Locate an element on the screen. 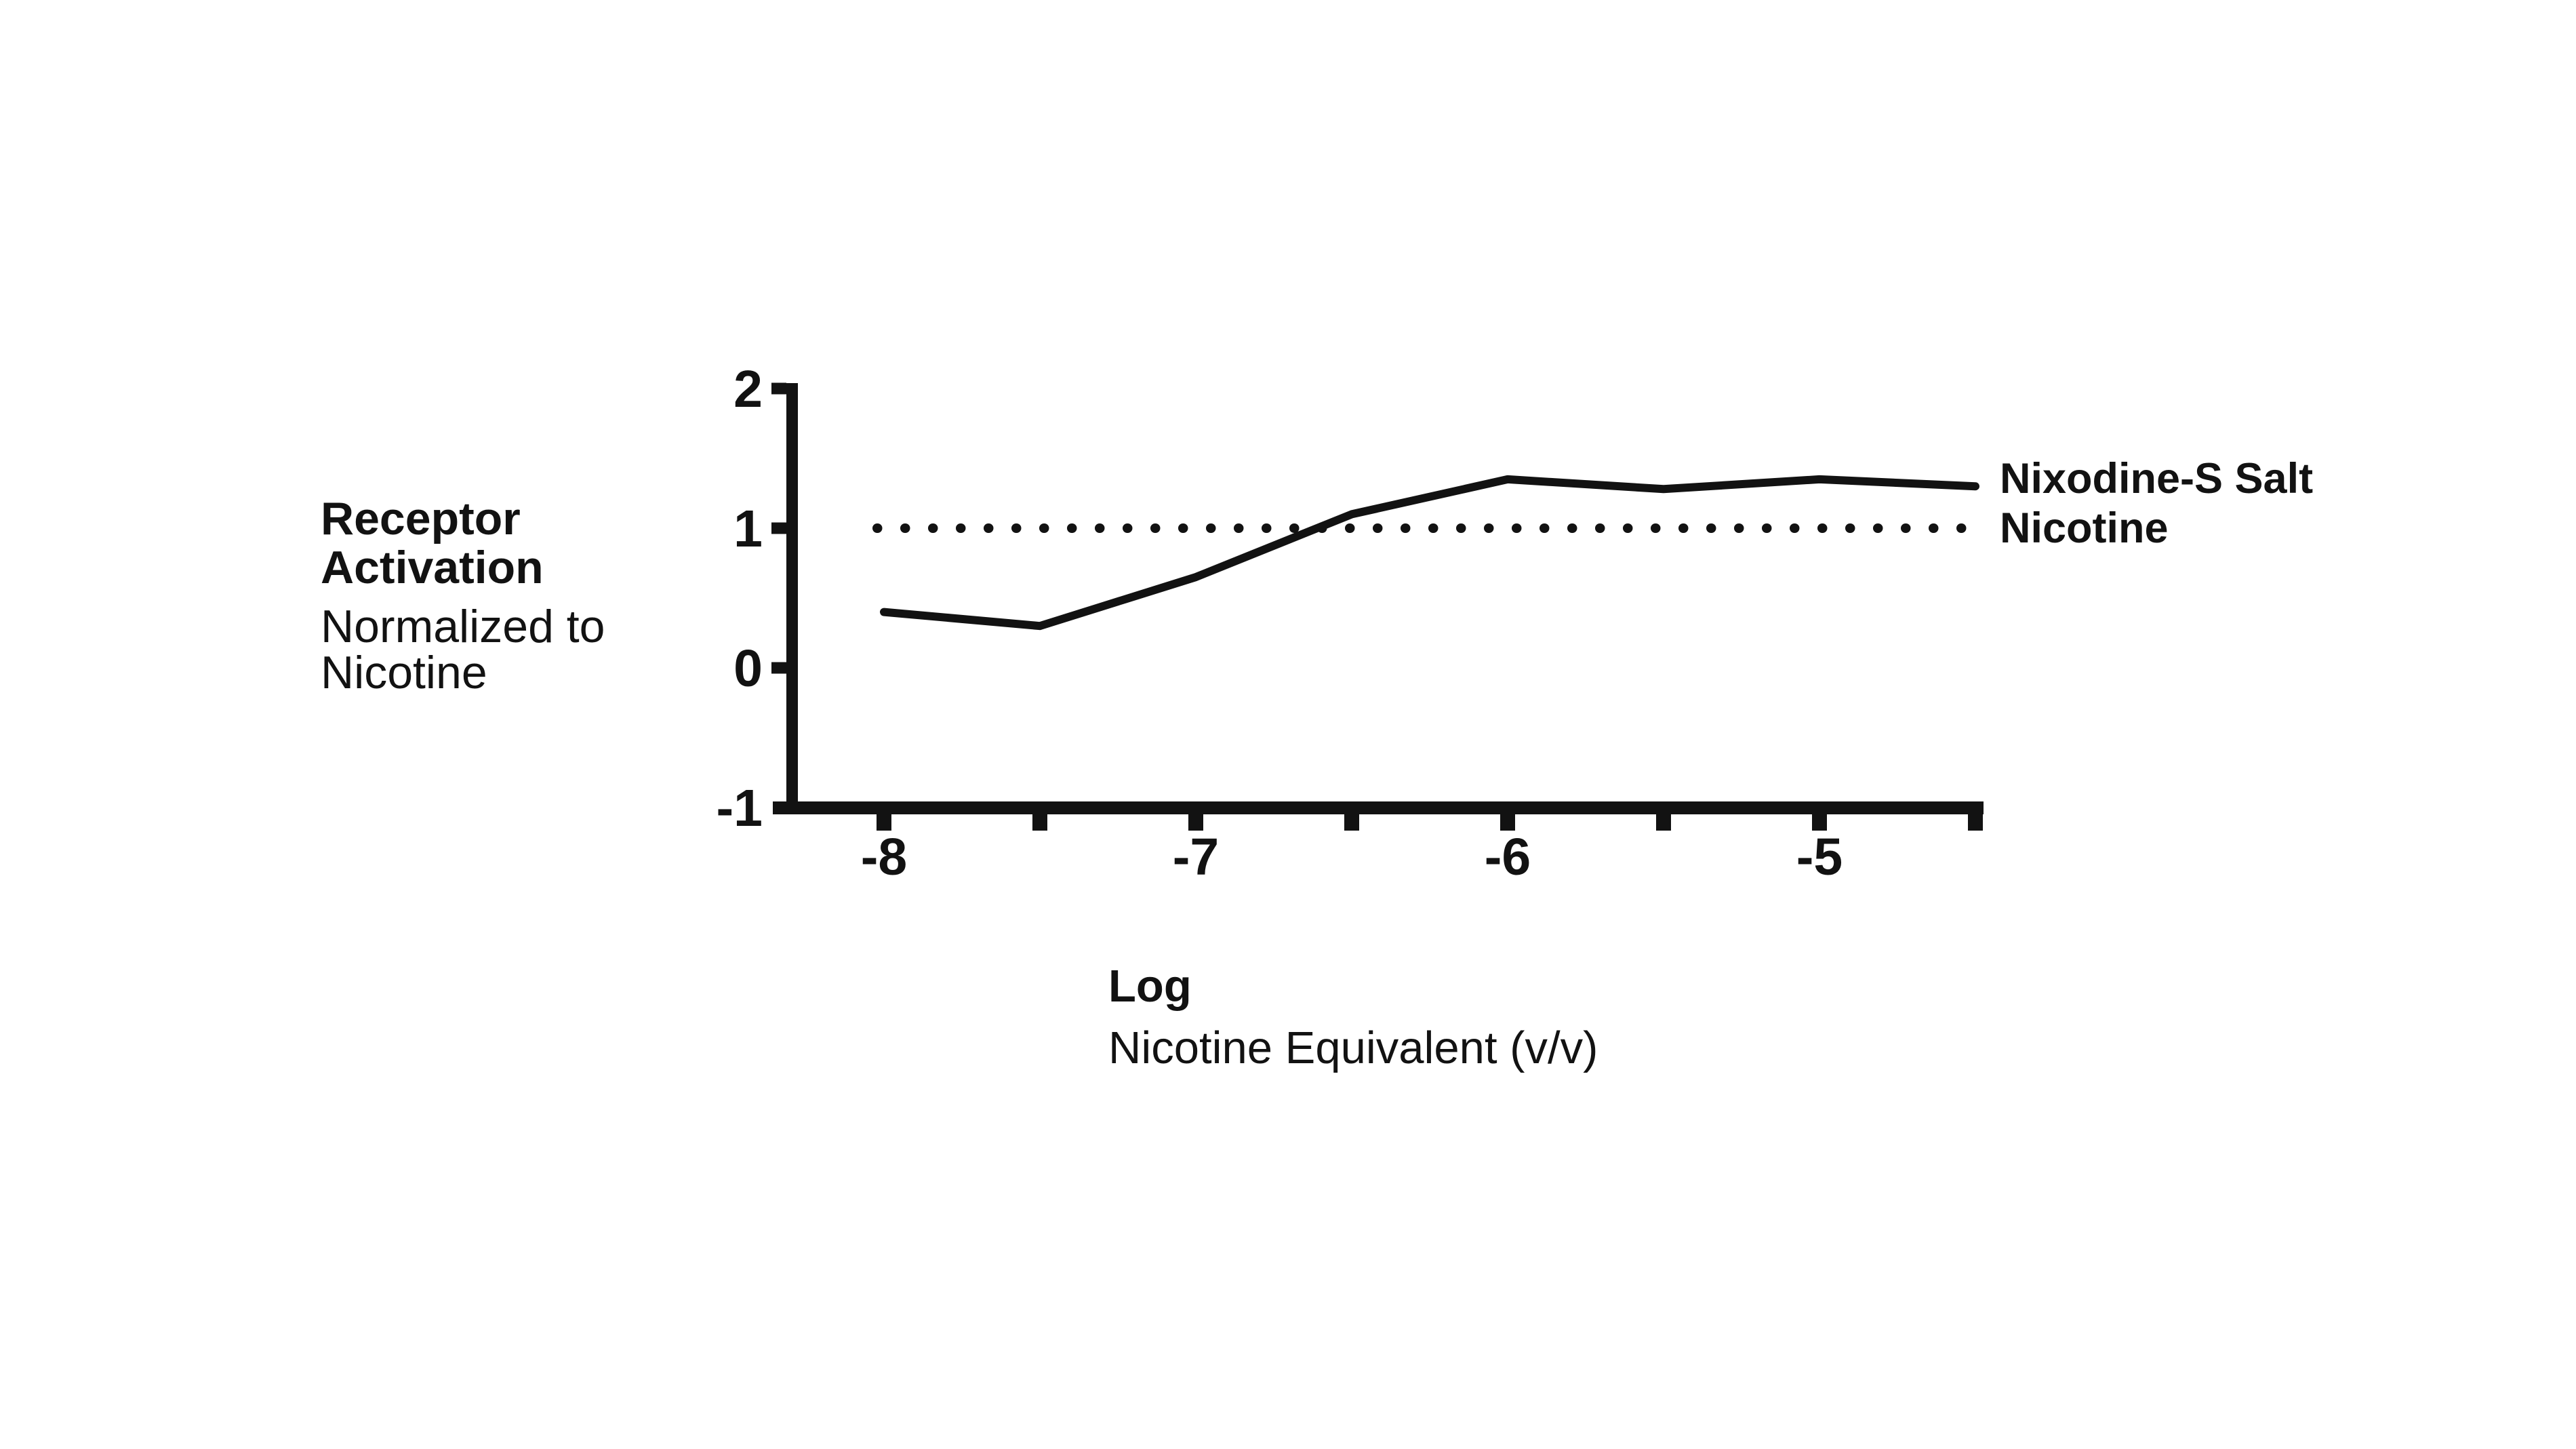 The height and width of the screenshot is (1449, 2576). x-axis-line is located at coordinates (1378, 807).